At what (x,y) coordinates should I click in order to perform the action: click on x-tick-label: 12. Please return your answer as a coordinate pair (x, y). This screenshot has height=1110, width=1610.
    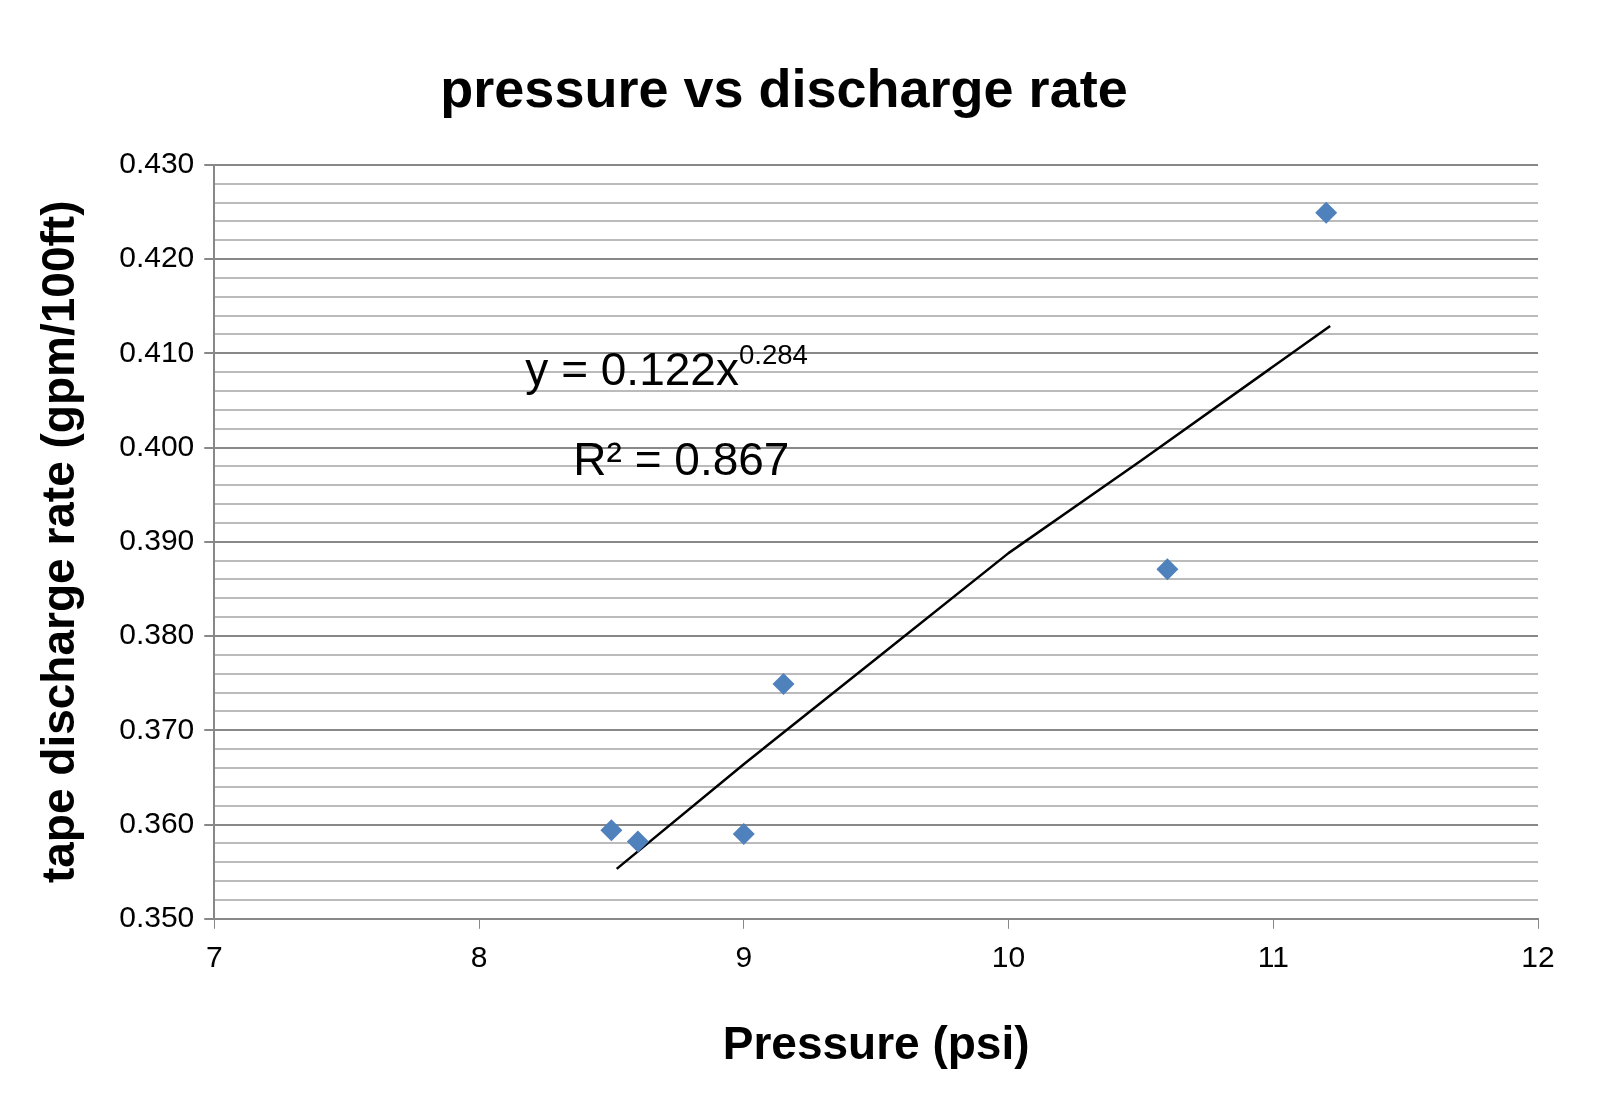
    Looking at the image, I should click on (1538, 957).